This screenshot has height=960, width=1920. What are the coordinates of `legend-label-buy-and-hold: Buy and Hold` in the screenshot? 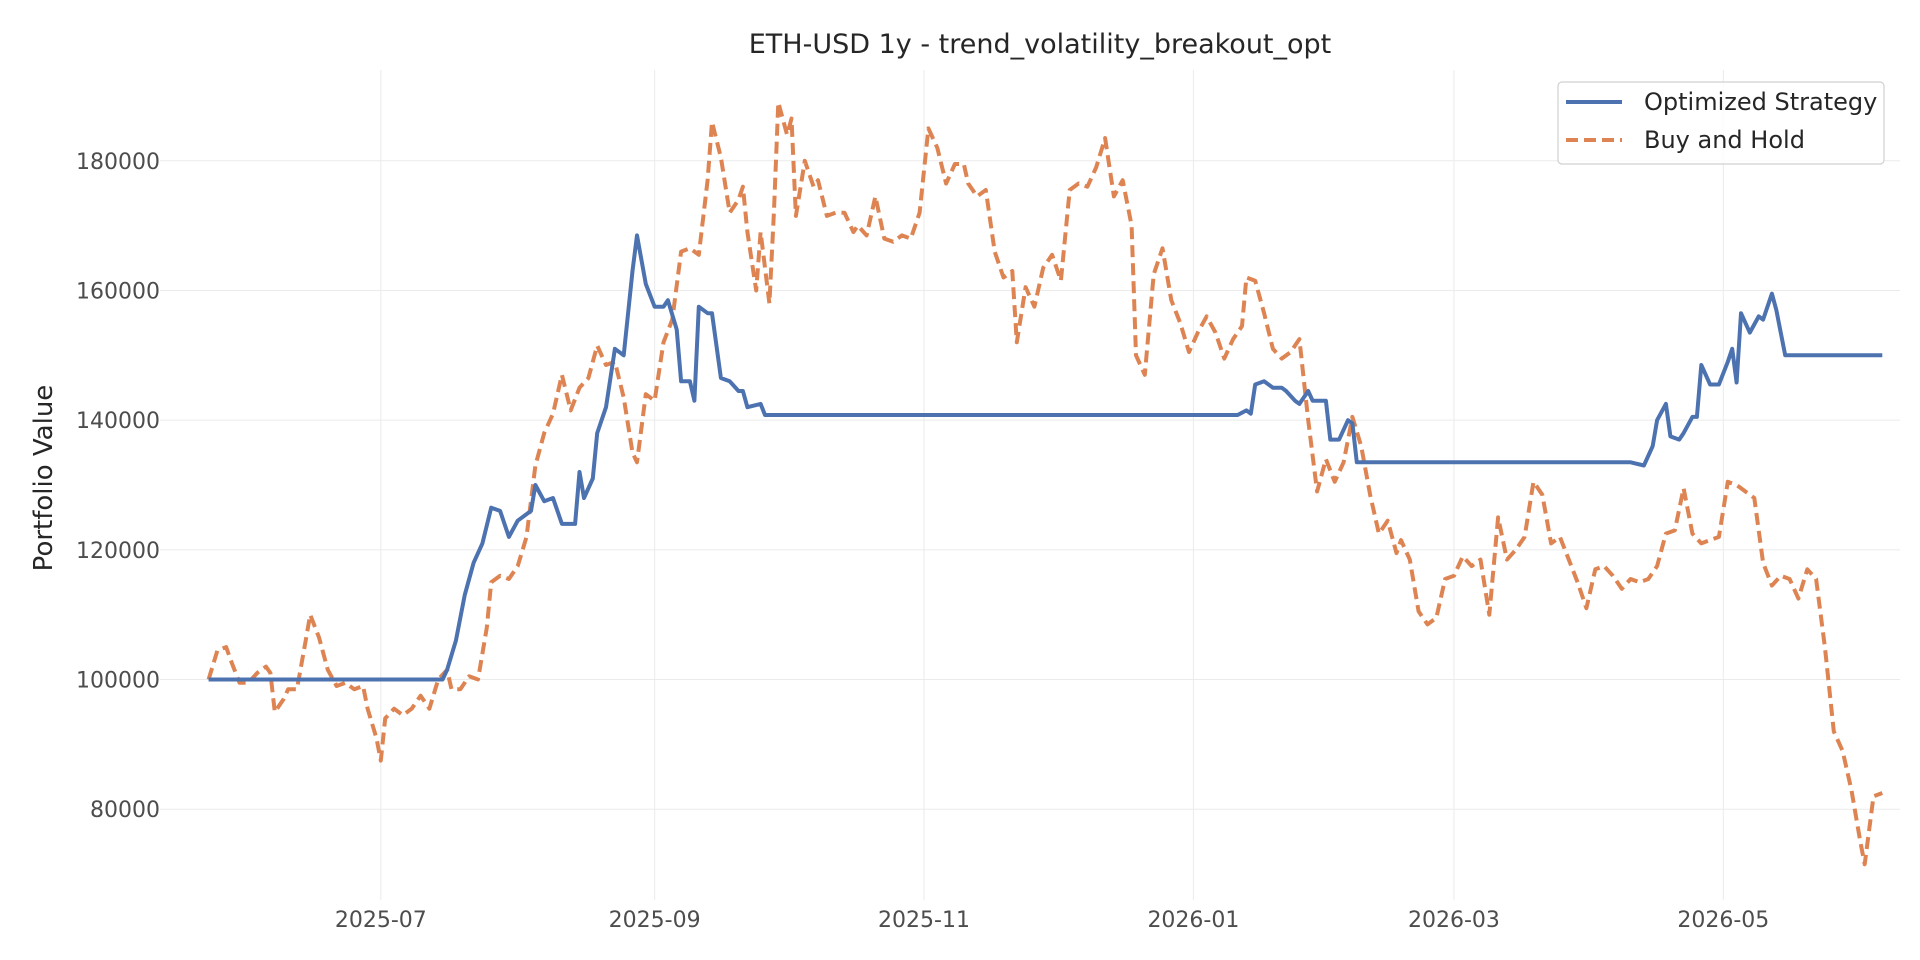 It's located at (1724, 140).